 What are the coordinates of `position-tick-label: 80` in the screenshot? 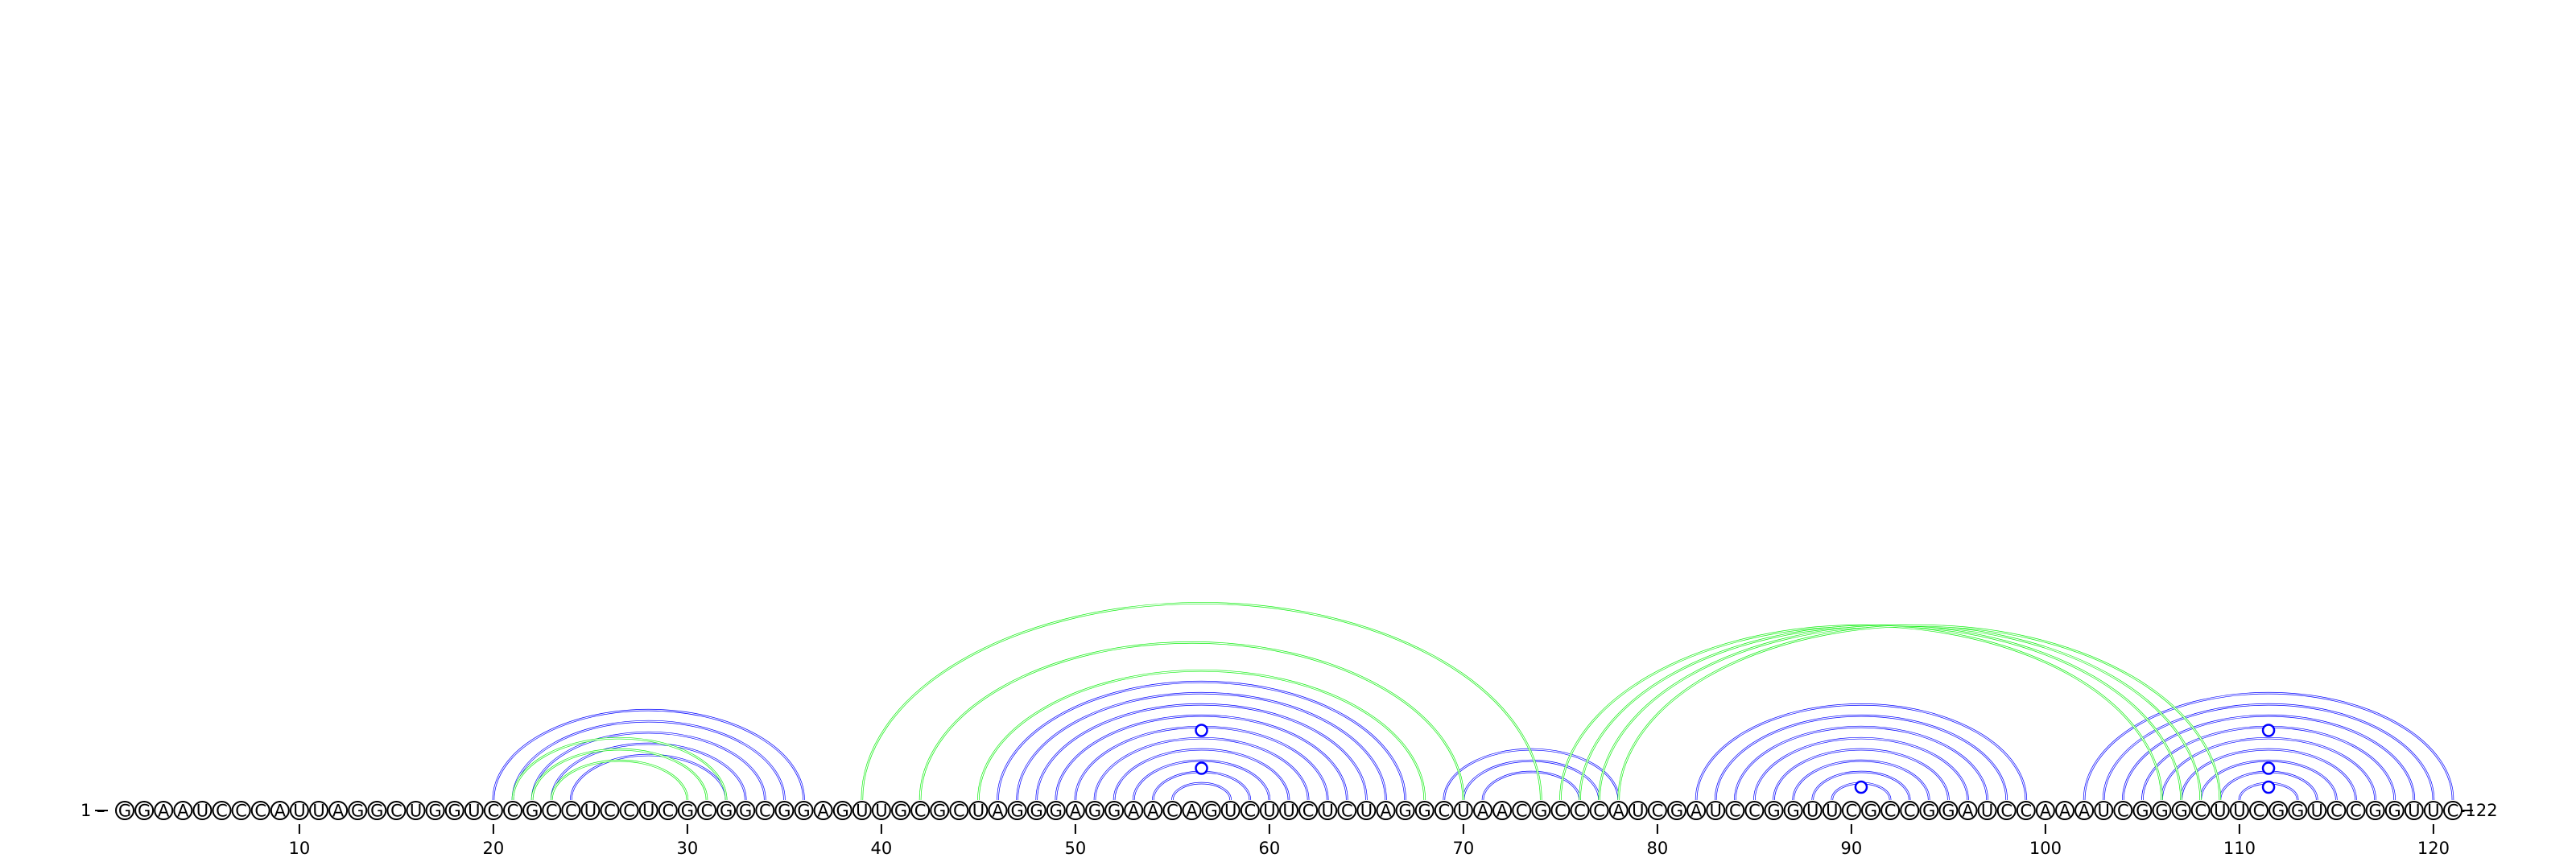 It's located at (1658, 848).